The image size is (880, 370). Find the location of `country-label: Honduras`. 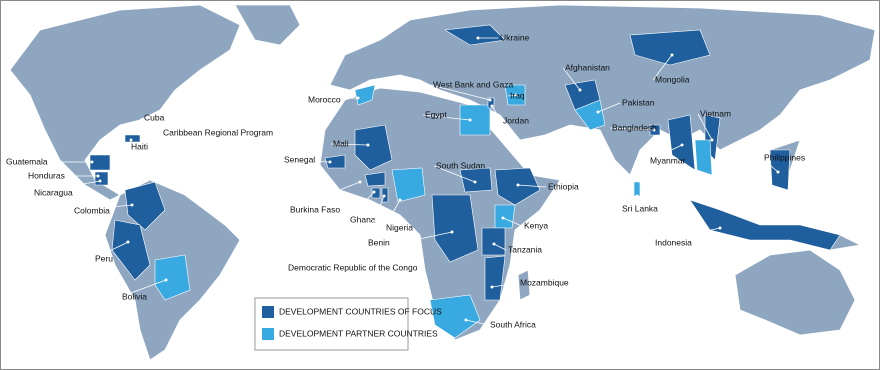

country-label: Honduras is located at coordinates (46, 175).